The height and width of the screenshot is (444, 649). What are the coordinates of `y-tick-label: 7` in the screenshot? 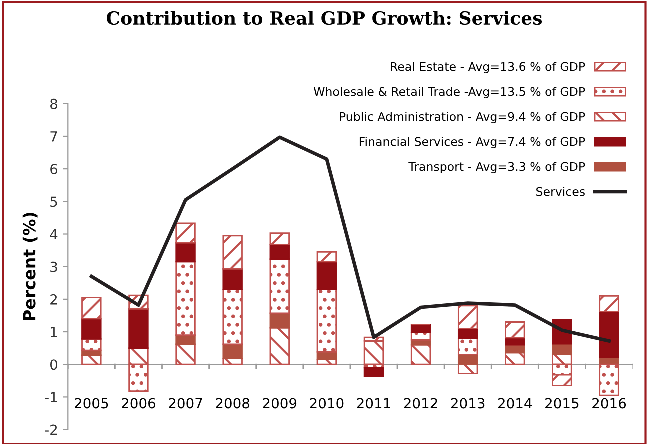 It's located at (54, 137).